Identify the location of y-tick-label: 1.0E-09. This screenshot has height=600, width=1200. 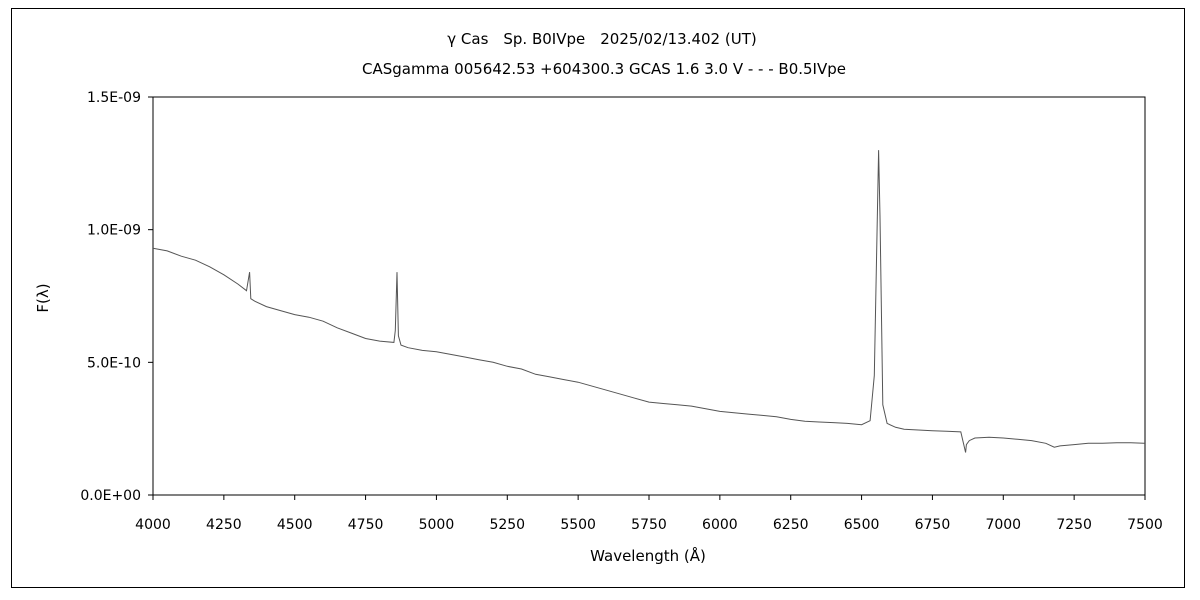
(114, 231).